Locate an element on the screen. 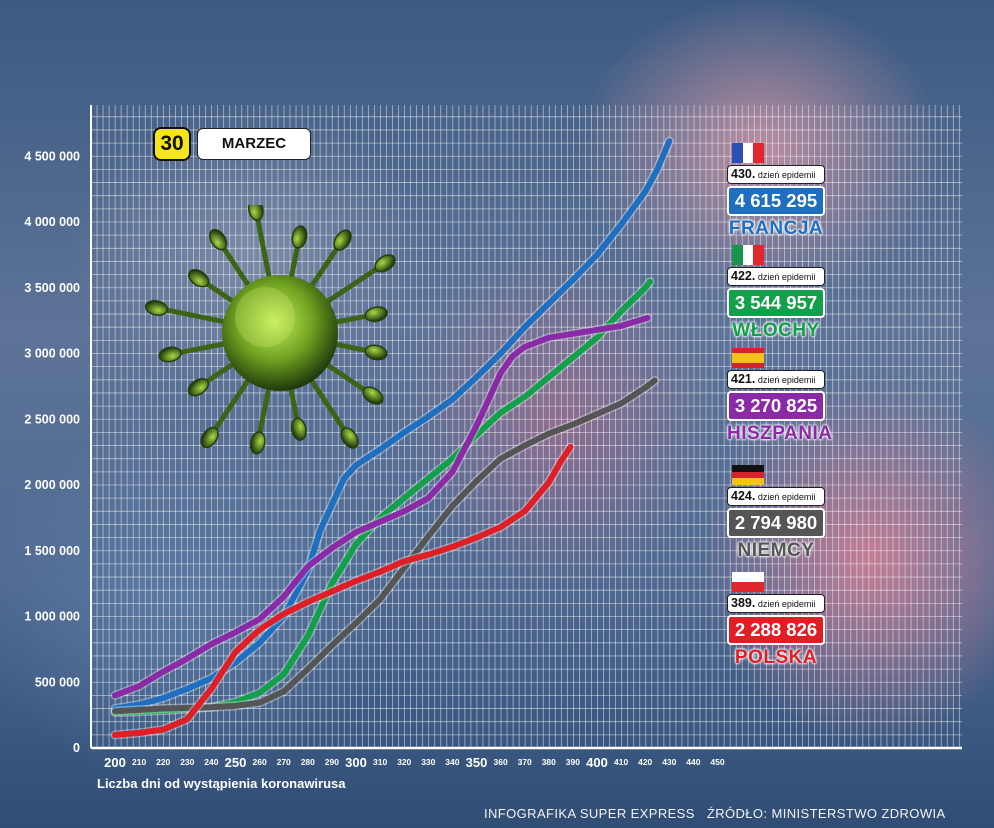  x-tick-label: 230 is located at coordinates (187, 762).